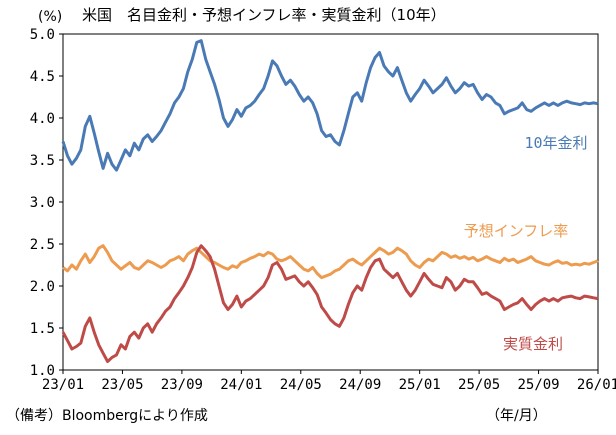  Describe the element at coordinates (42, 287) in the screenshot. I see `y-tick-label: 2.0` at that location.